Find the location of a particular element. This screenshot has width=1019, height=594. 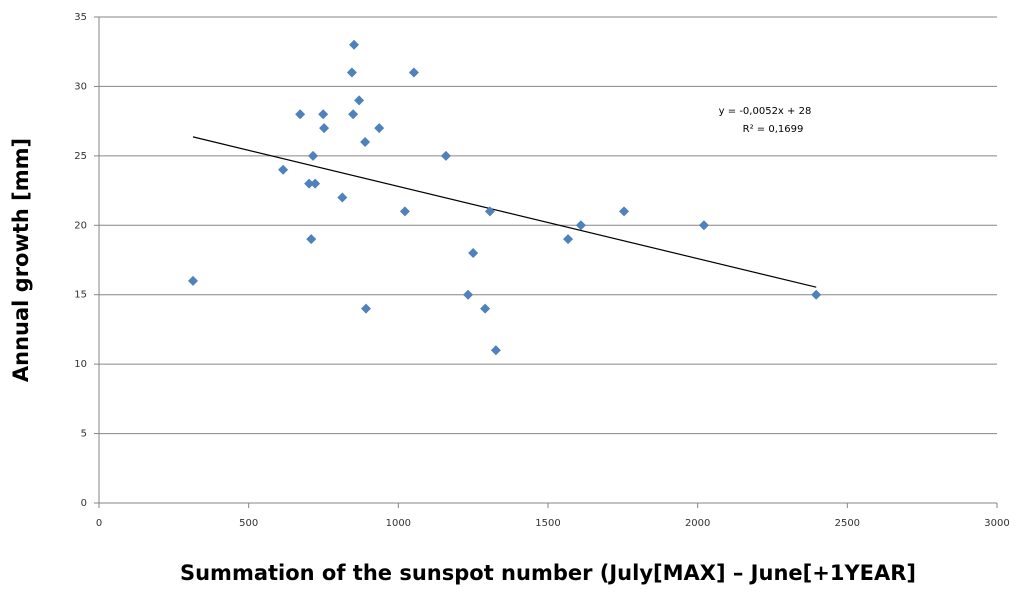

x-tick-label: 3000 is located at coordinates (996, 523).